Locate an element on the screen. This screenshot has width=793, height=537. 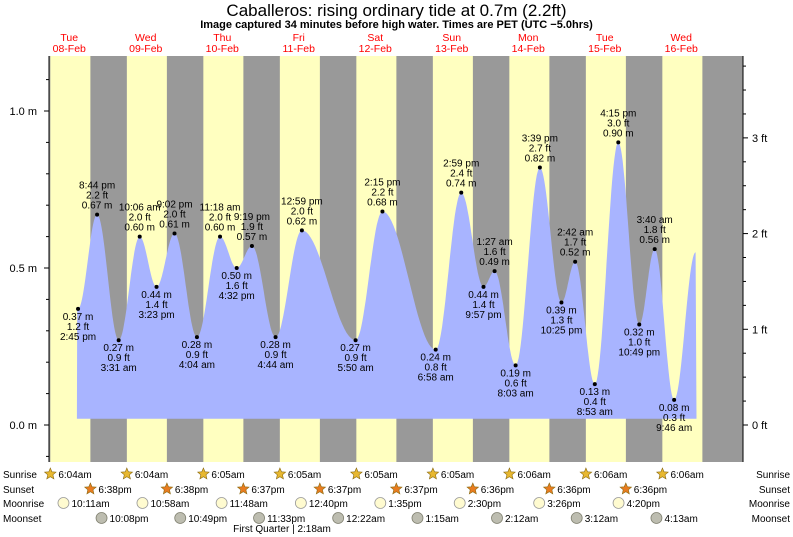
tide-time-label: 11:18 am is located at coordinates (220, 208).